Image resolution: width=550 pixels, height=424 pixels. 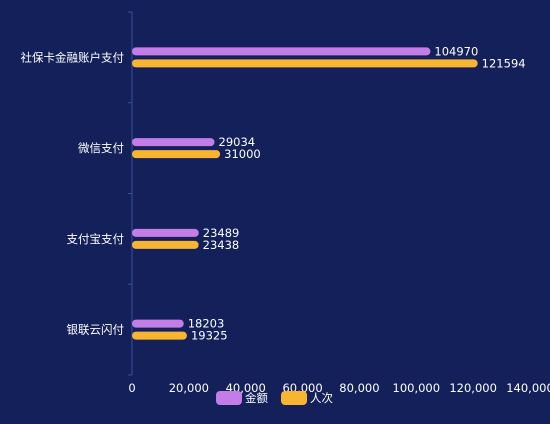 What do you see at coordinates (237, 142) in the screenshot?
I see `bar-value-label: 29034` at bounding box center [237, 142].